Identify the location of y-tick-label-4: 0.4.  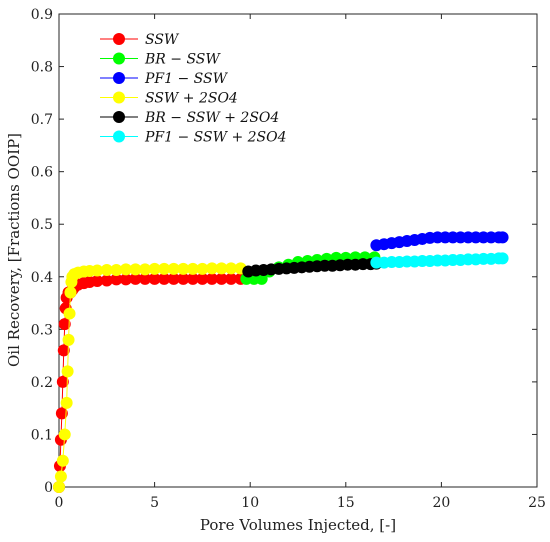
(42, 278).